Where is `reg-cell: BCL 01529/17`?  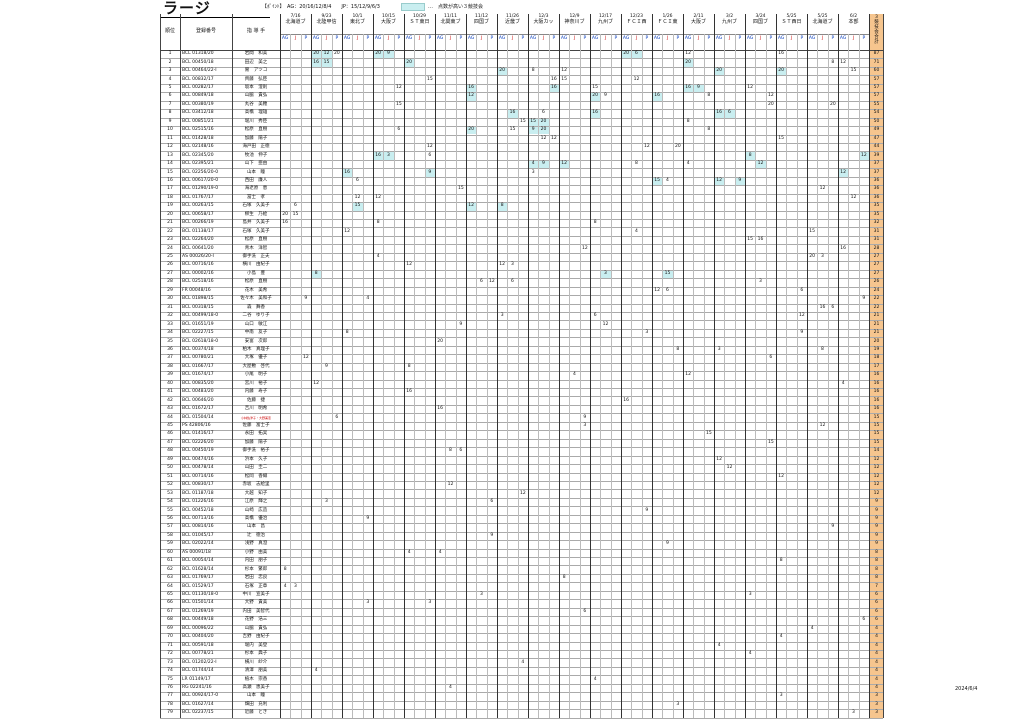 reg-cell: BCL 01529/17 is located at coordinates (198, 586).